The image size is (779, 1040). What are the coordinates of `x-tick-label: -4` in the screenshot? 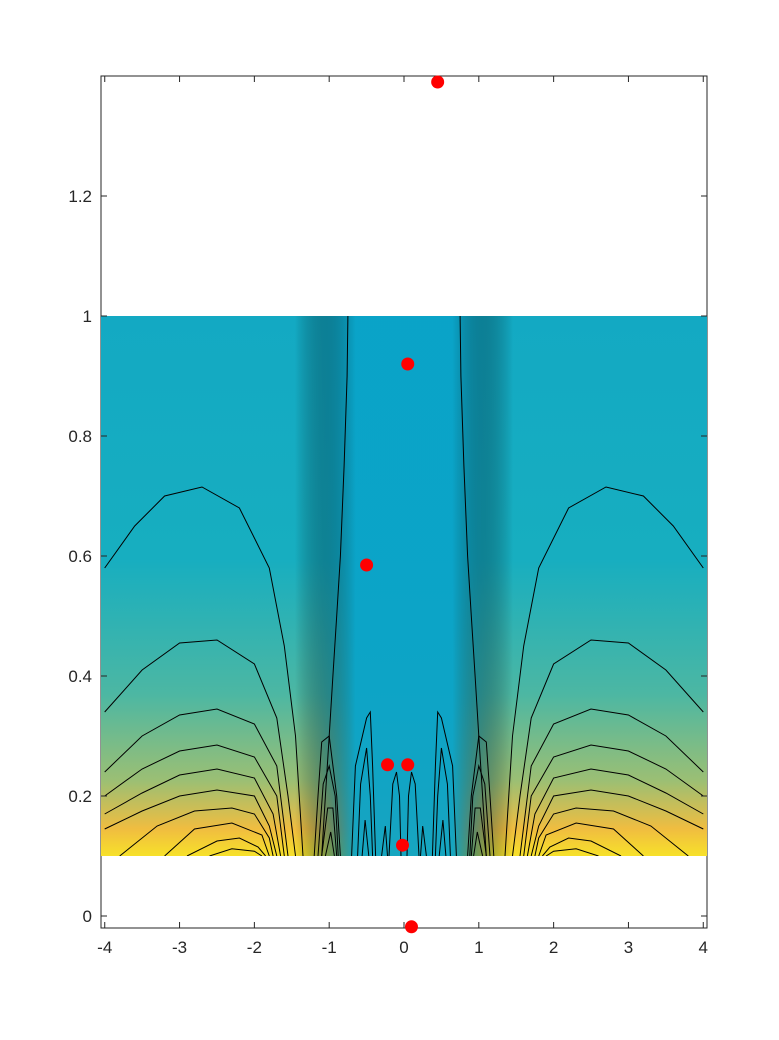 It's located at (104, 947).